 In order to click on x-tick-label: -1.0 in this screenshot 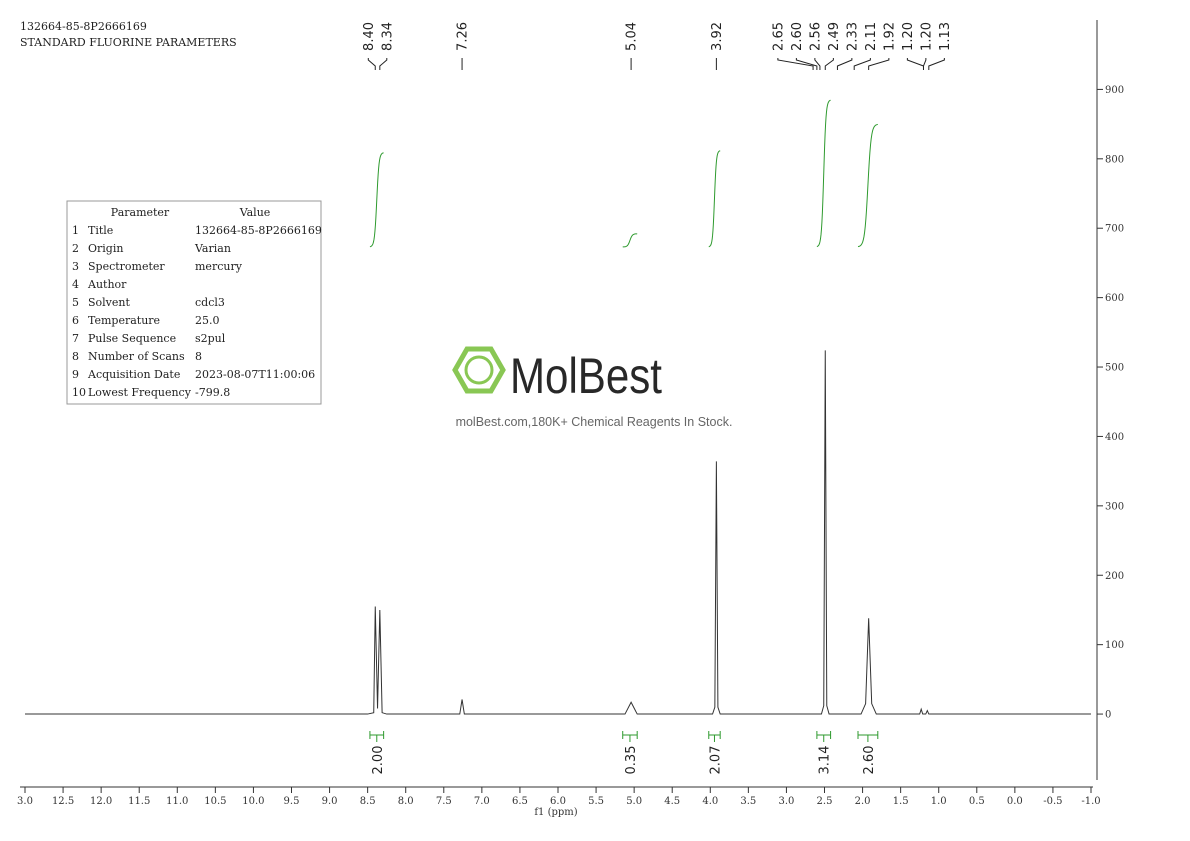, I will do `click(1090, 801)`.